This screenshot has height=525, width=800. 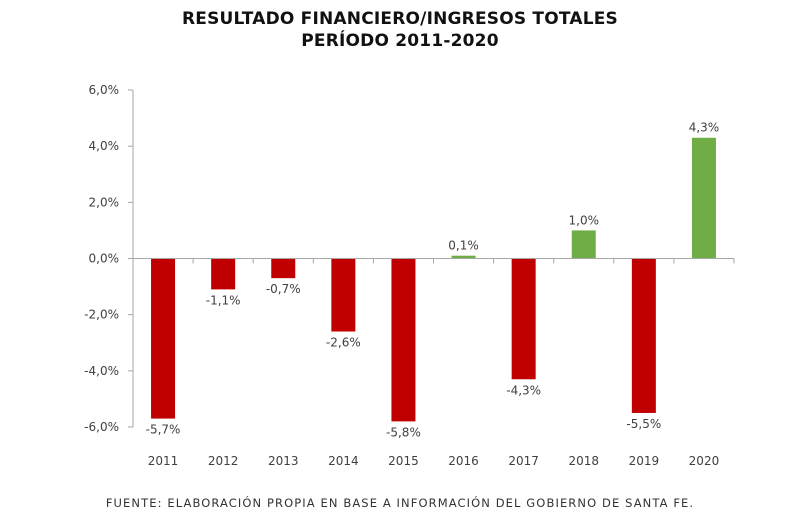 I want to click on bar-2013, so click(x=283, y=268).